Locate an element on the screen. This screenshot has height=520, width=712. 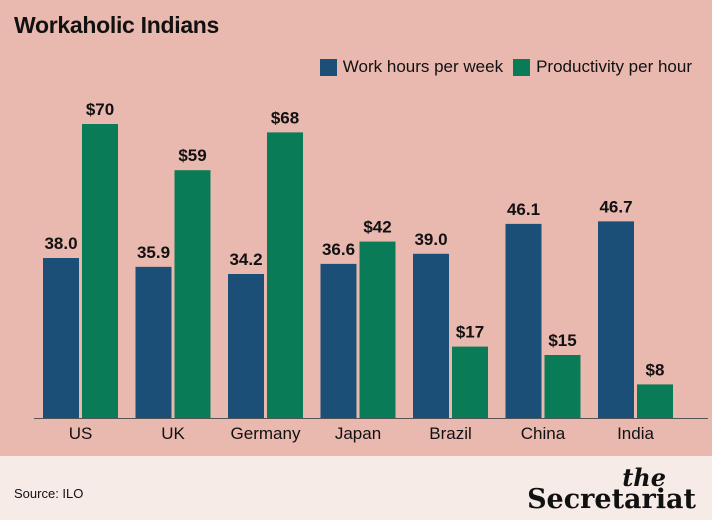
chart-title: Workaholic Indians is located at coordinates (117, 25).